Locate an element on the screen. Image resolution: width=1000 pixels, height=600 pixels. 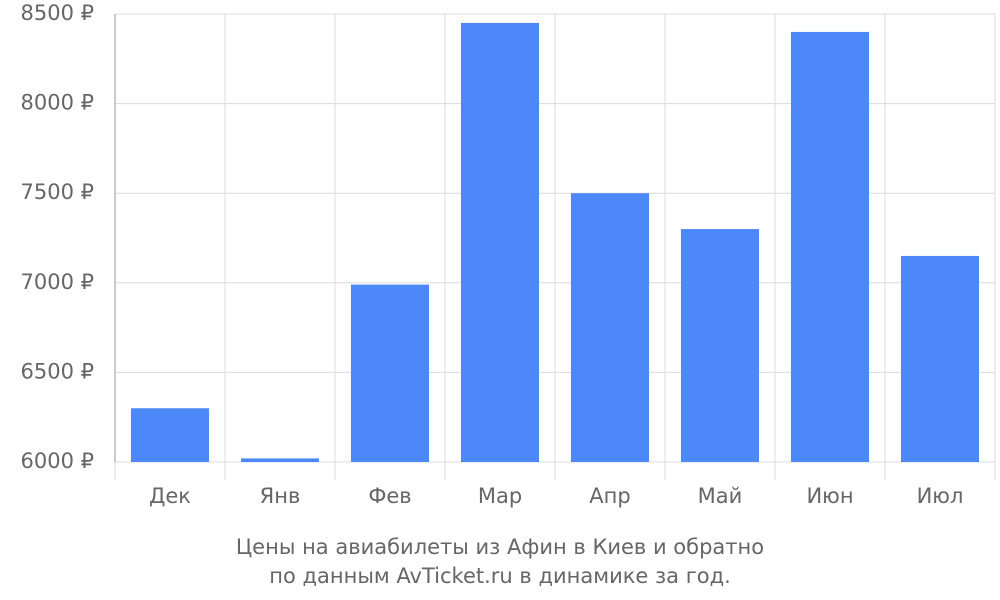
y-tick-label: 7500 ₽ is located at coordinates (57, 192).